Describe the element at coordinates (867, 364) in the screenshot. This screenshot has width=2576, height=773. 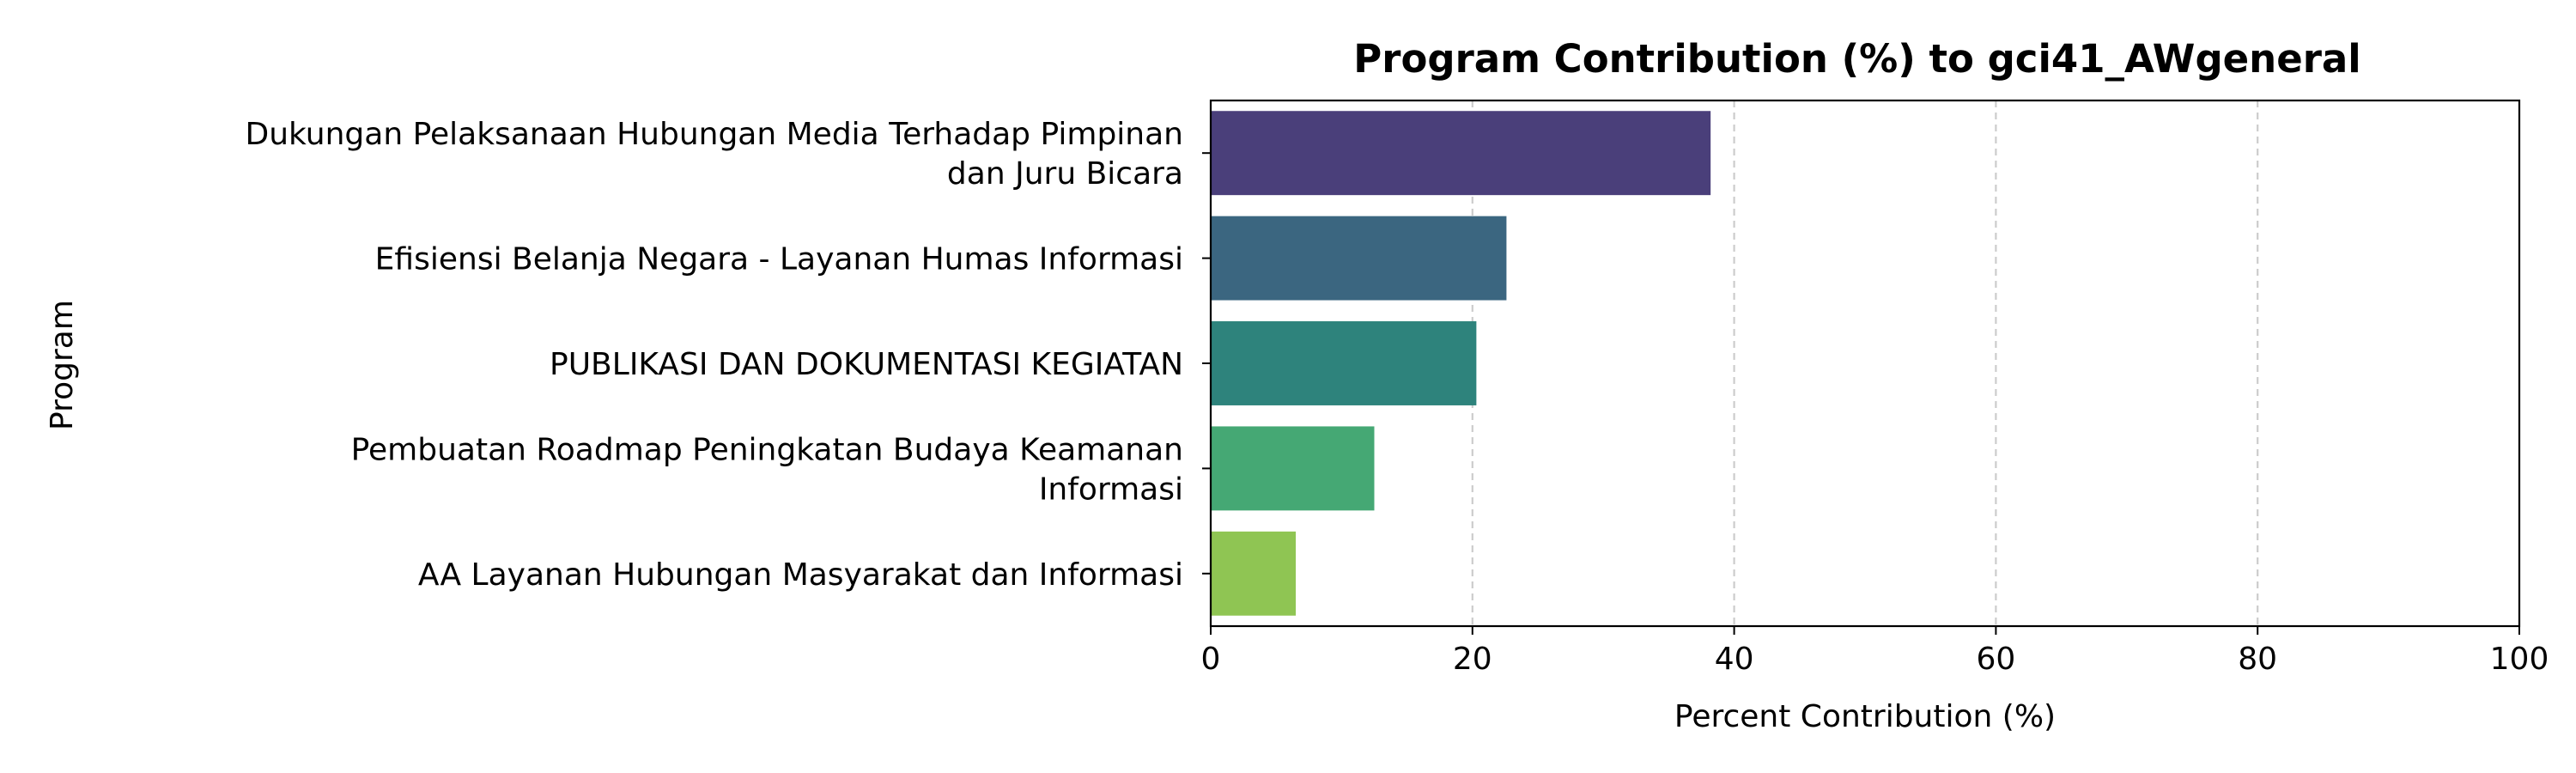
I see `y-category-label: PUBLIKASI DAN DOKUMENTASI KEGIATAN` at that location.